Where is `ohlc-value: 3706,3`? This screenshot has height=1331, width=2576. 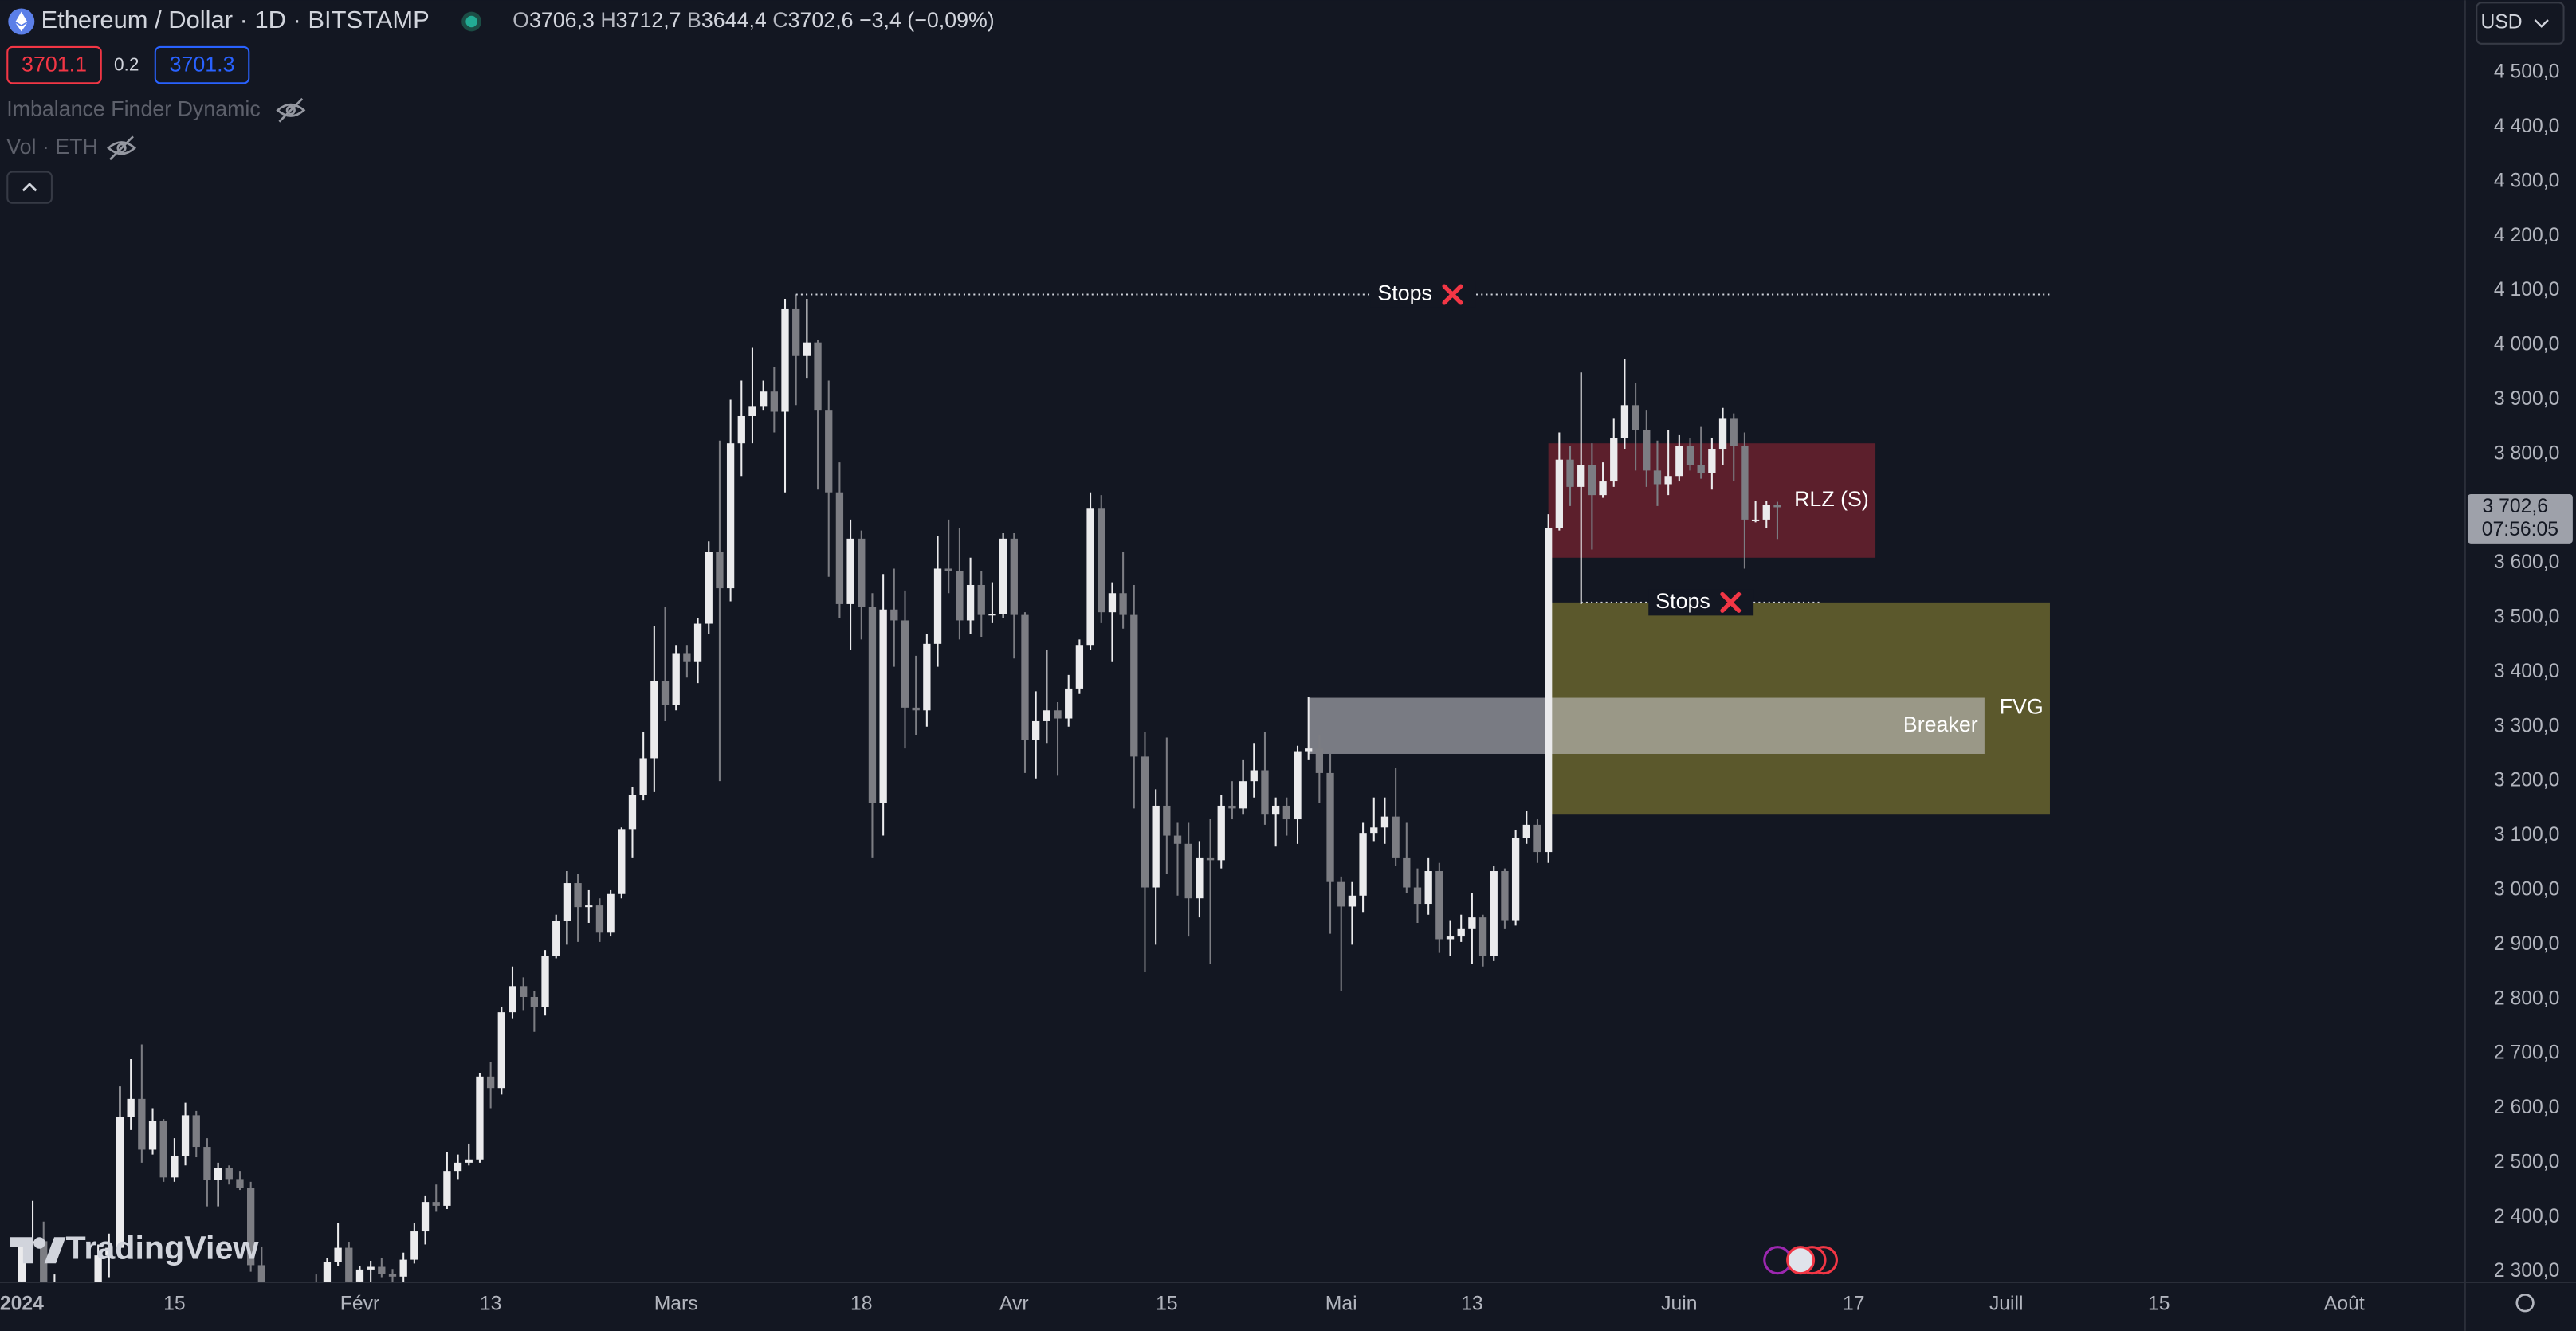
ohlc-value: 3706,3 is located at coordinates (562, 20).